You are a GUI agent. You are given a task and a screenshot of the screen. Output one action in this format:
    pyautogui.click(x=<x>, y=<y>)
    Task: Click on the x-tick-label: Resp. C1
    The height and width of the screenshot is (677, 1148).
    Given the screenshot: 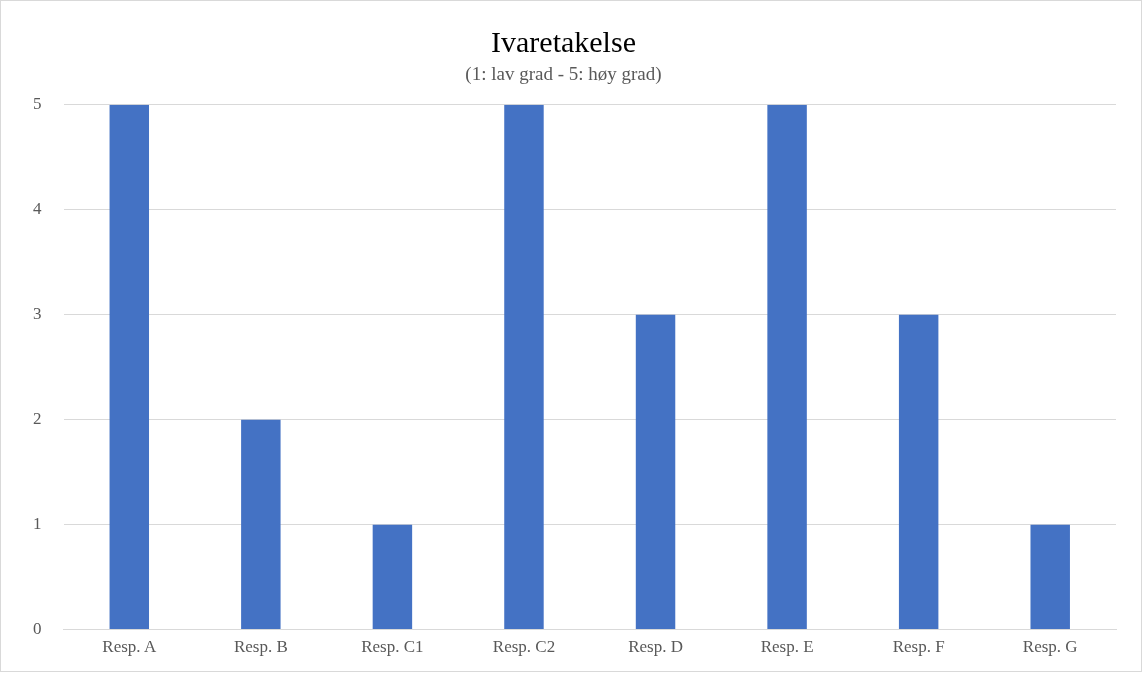 What is the action you would take?
    pyautogui.click(x=392, y=647)
    